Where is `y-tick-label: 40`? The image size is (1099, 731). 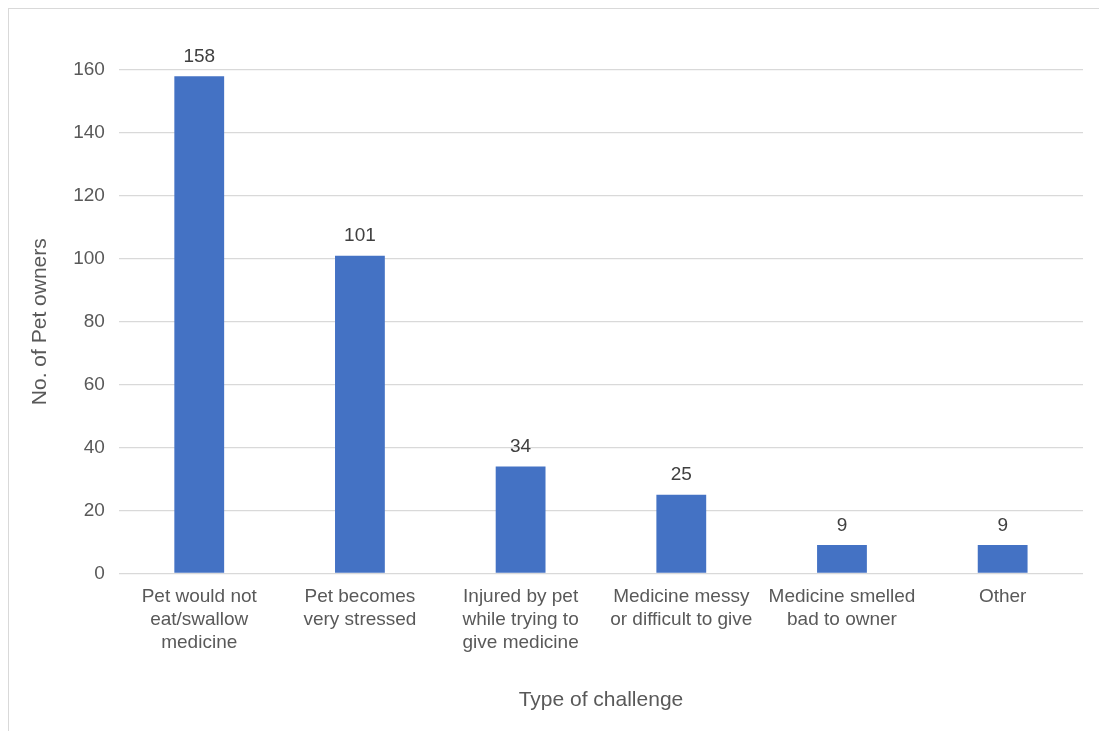
y-tick-label: 40 is located at coordinates (94, 446).